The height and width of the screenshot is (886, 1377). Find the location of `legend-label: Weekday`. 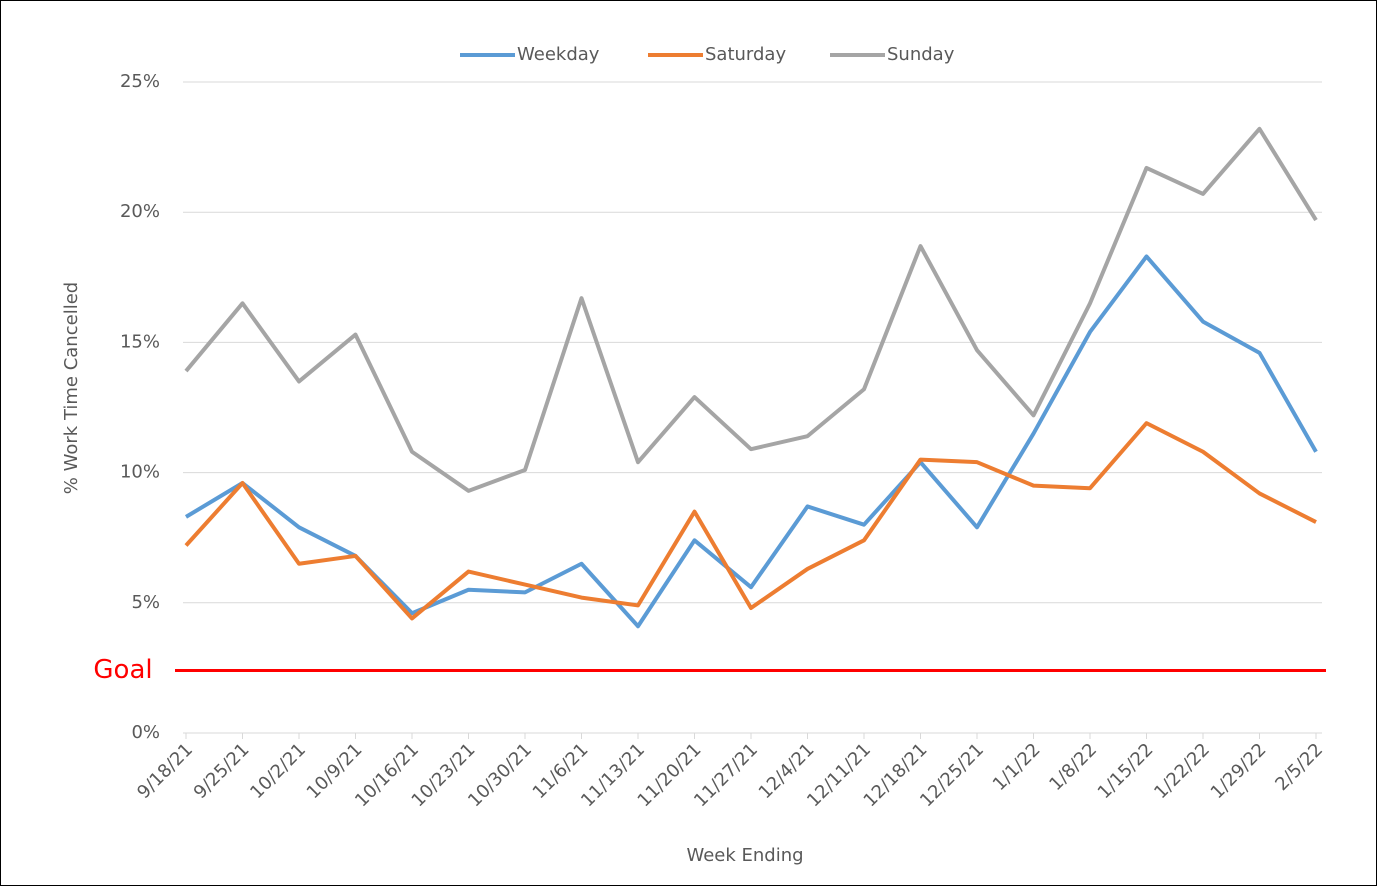

legend-label: Weekday is located at coordinates (558, 54).